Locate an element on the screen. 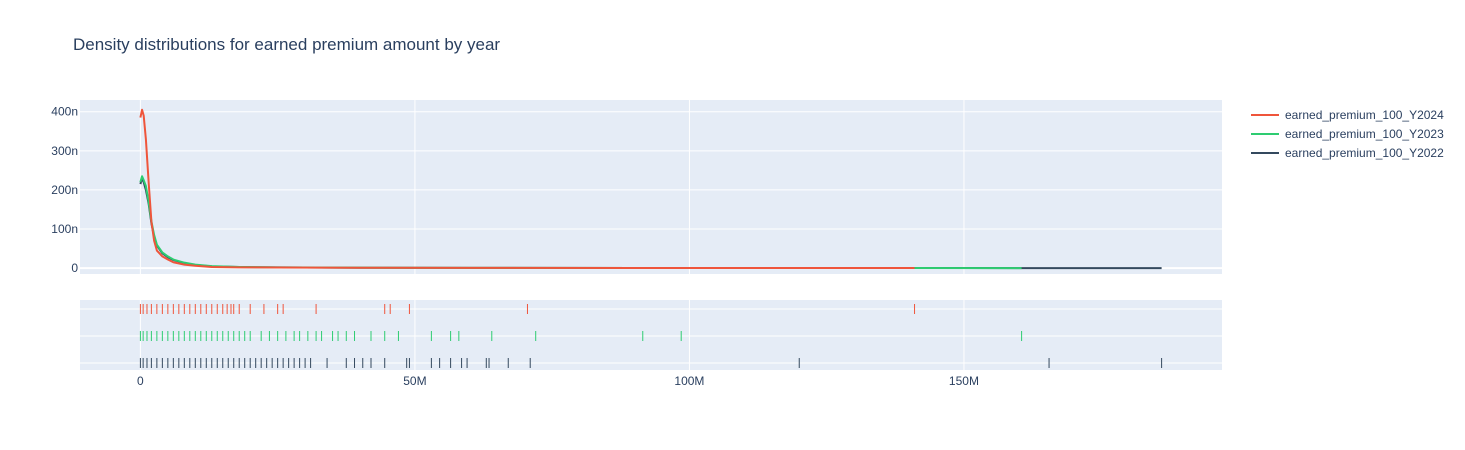 The height and width of the screenshot is (450, 1465). rug-row-earned_premium_100_Y2022 is located at coordinates (651, 363).